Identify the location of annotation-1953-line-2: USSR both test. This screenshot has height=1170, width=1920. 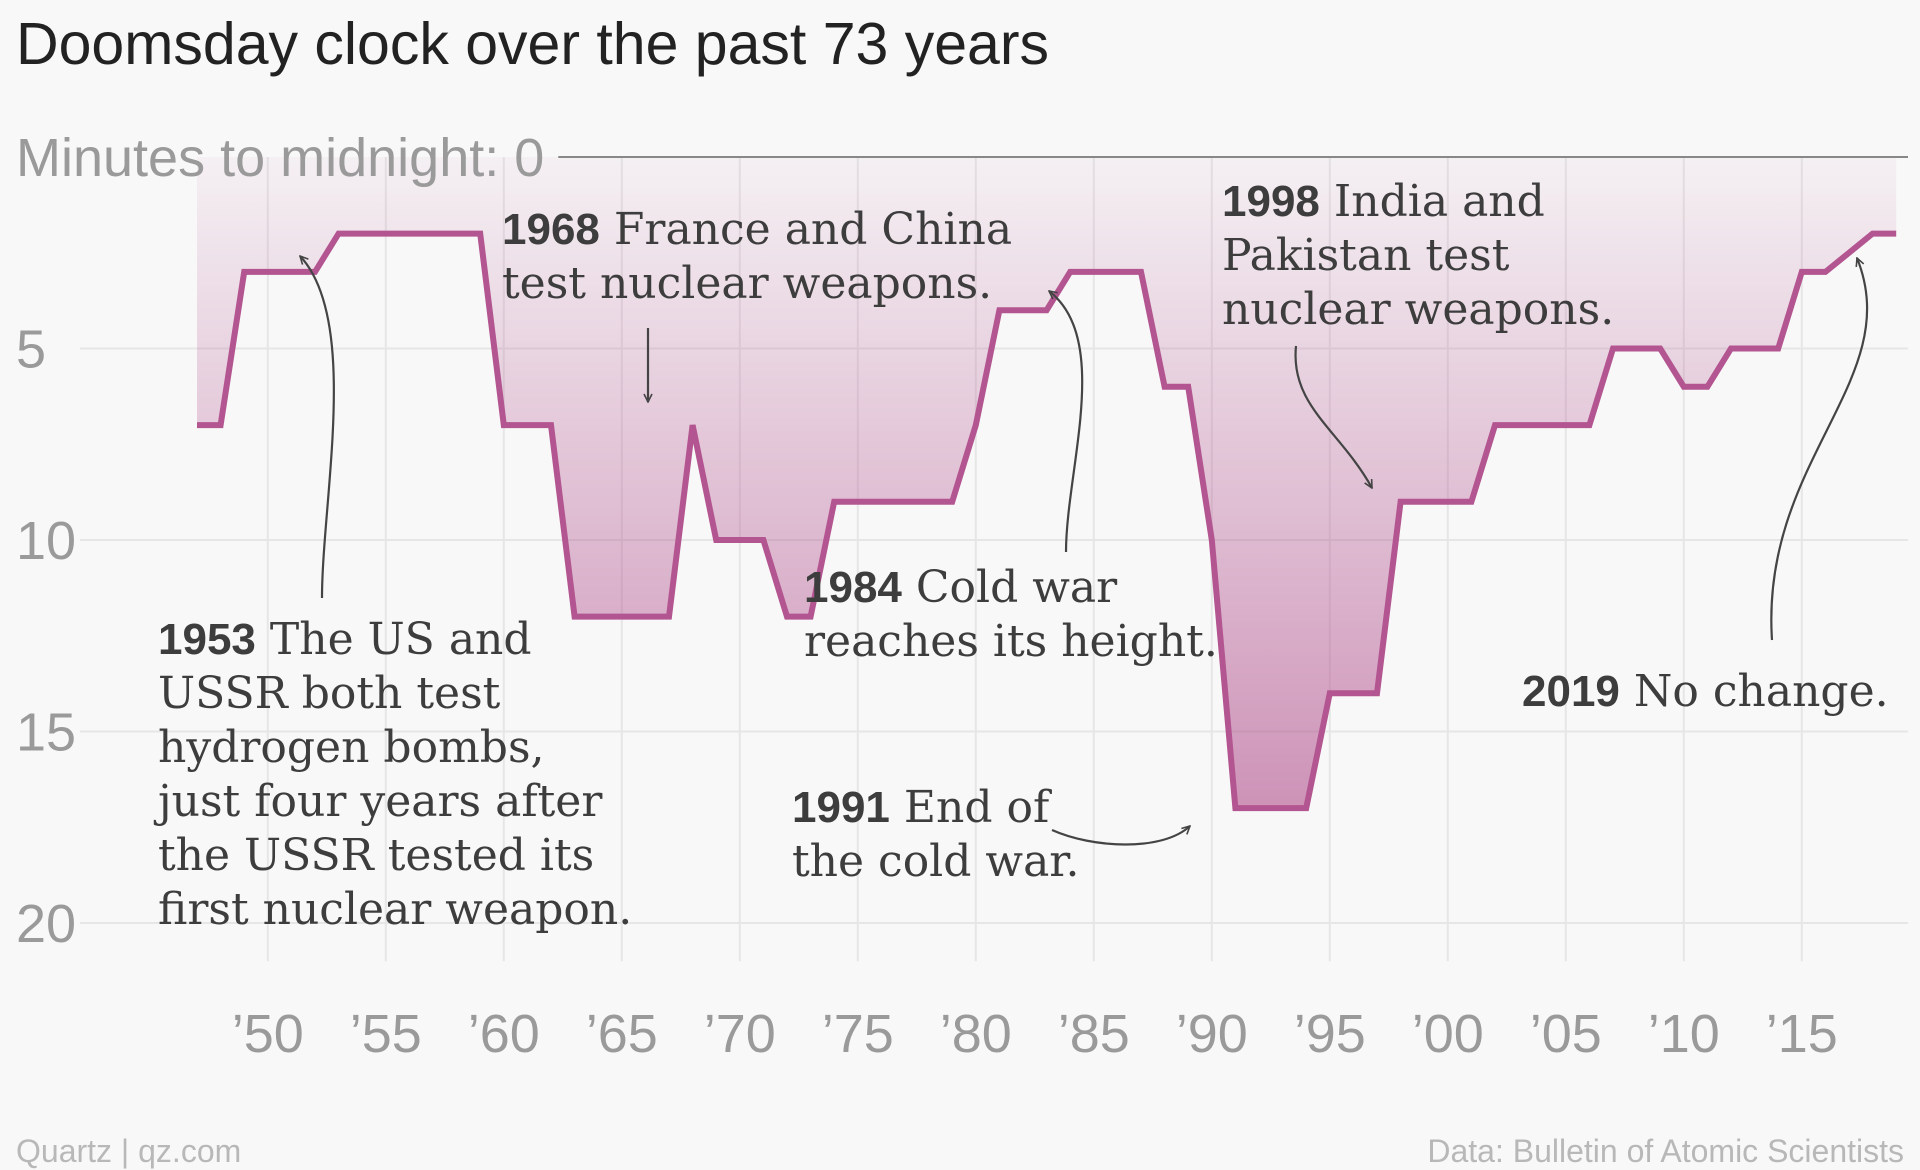
(329, 693).